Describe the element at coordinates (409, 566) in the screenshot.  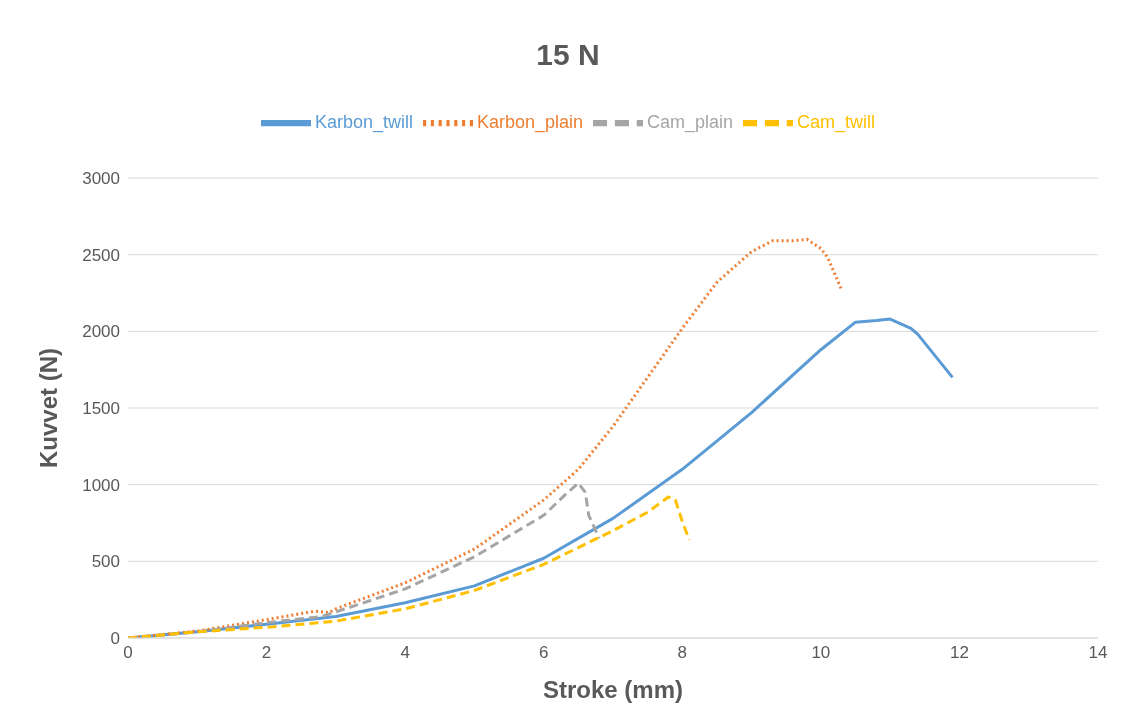
I see `line-series` at that location.